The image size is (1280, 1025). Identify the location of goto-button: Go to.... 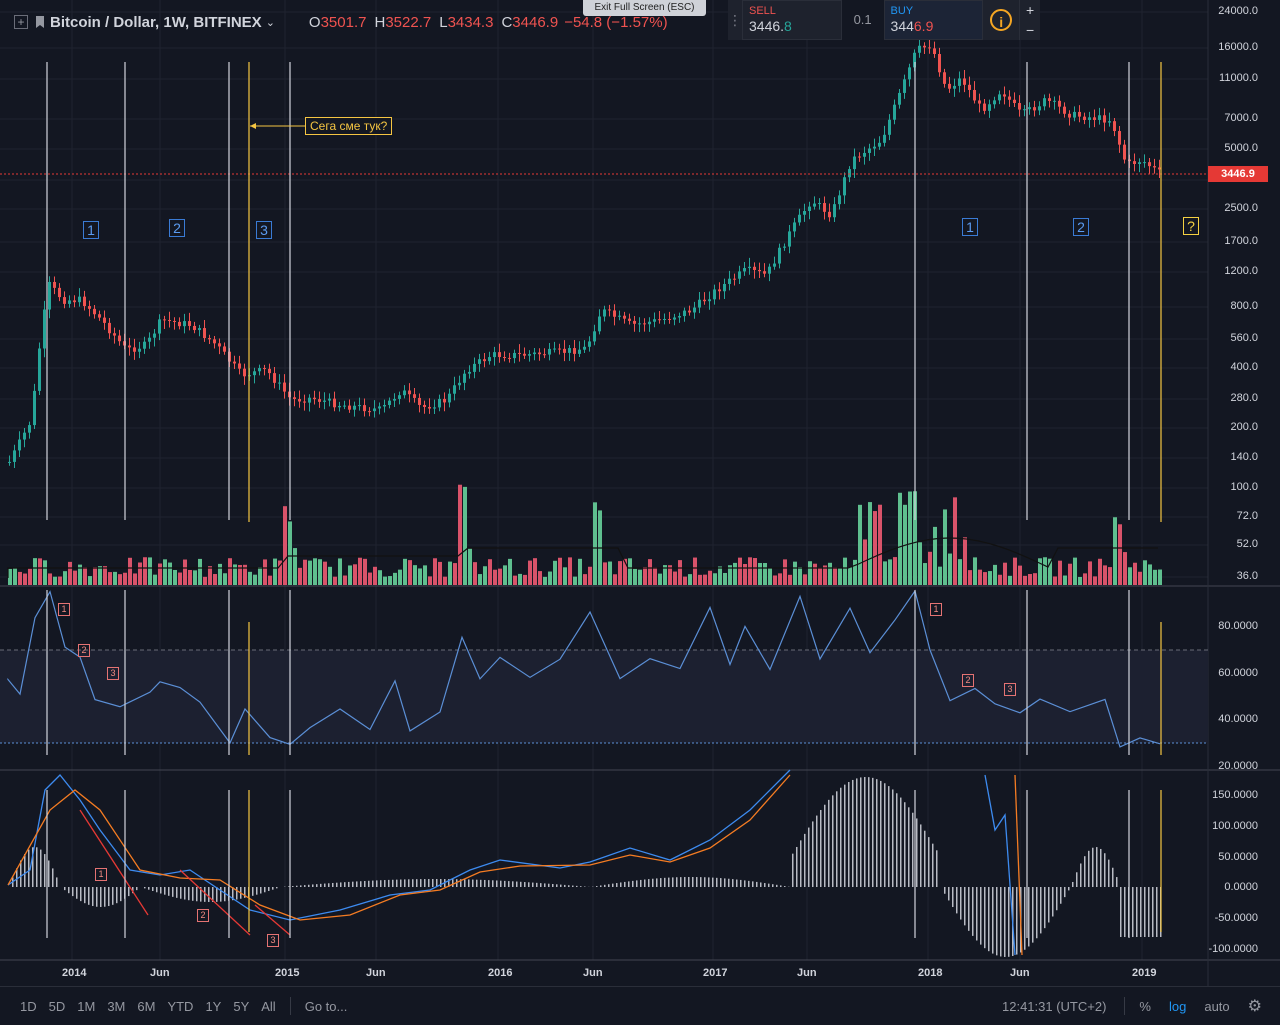
(326, 1006).